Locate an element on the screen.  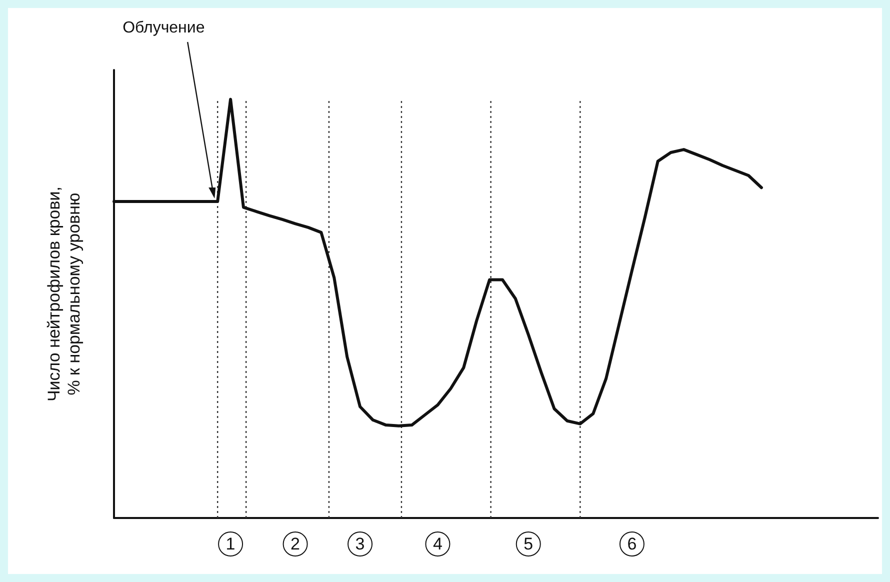
x-tick-label: 2 is located at coordinates (295, 544).